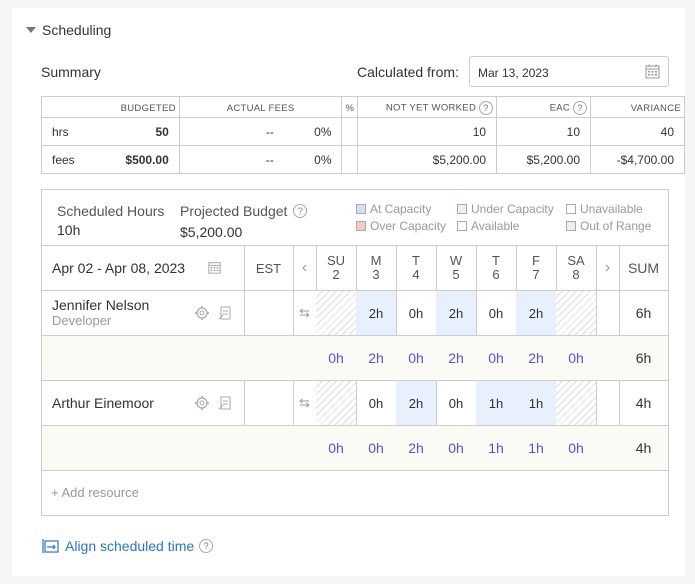 Image resolution: width=695 pixels, height=584 pixels. I want to click on next-week-chevron-icon: ›, so click(607, 267).